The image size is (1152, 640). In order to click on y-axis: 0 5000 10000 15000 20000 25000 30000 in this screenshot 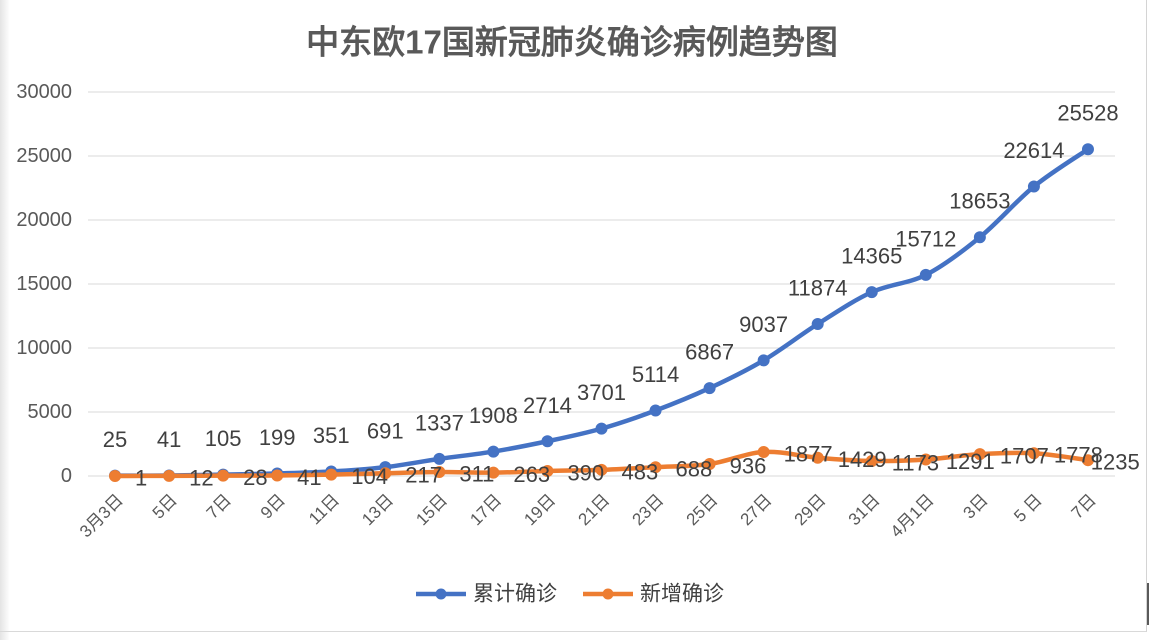, I will do `click(44, 284)`.